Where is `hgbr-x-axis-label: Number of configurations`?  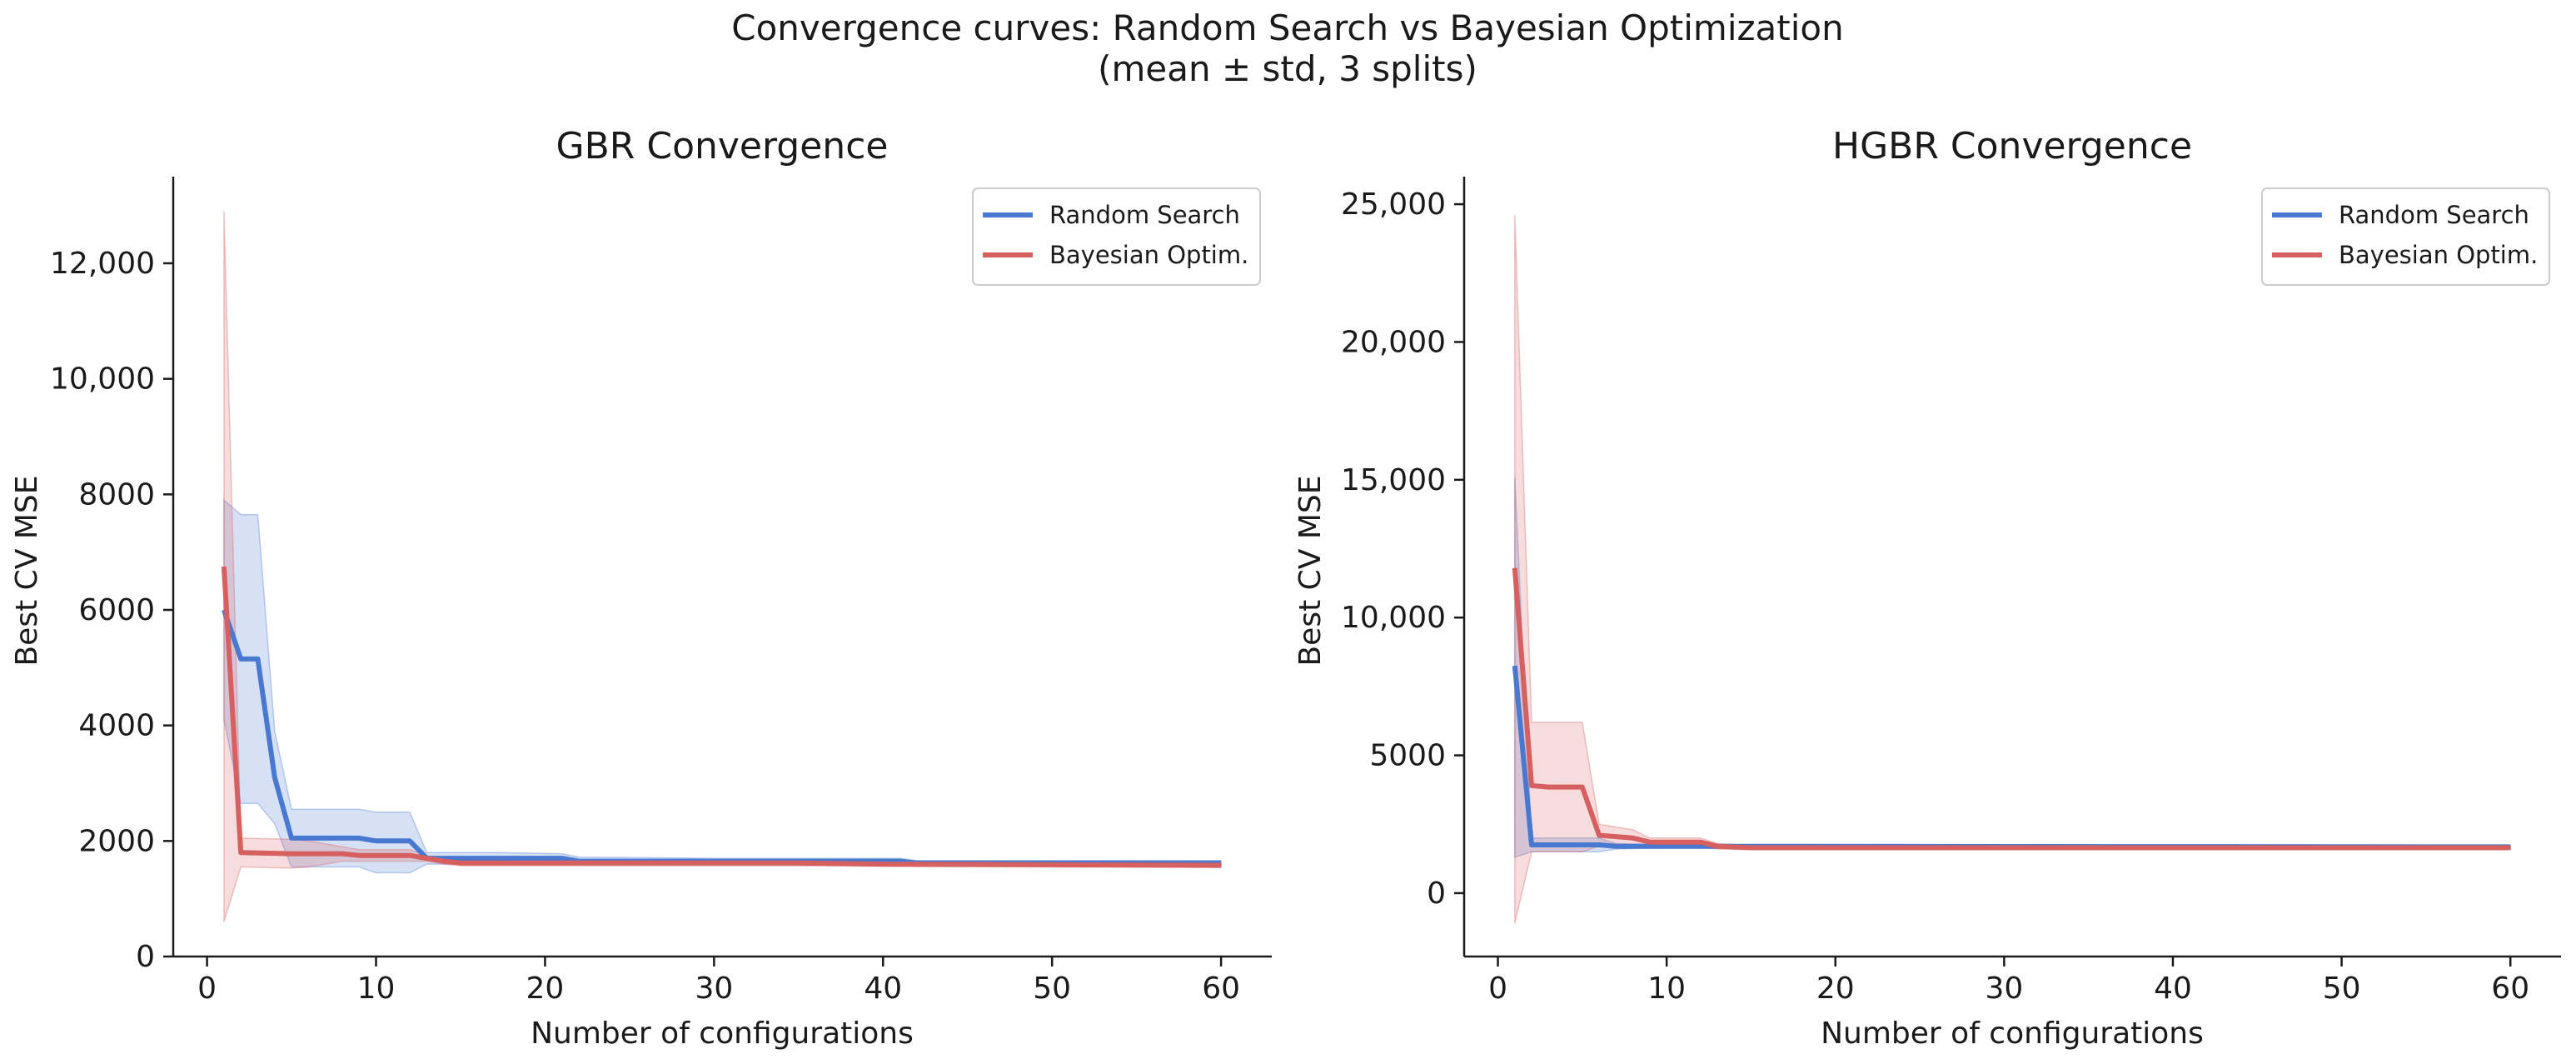 hgbr-x-axis-label: Number of configurations is located at coordinates (2012, 1034).